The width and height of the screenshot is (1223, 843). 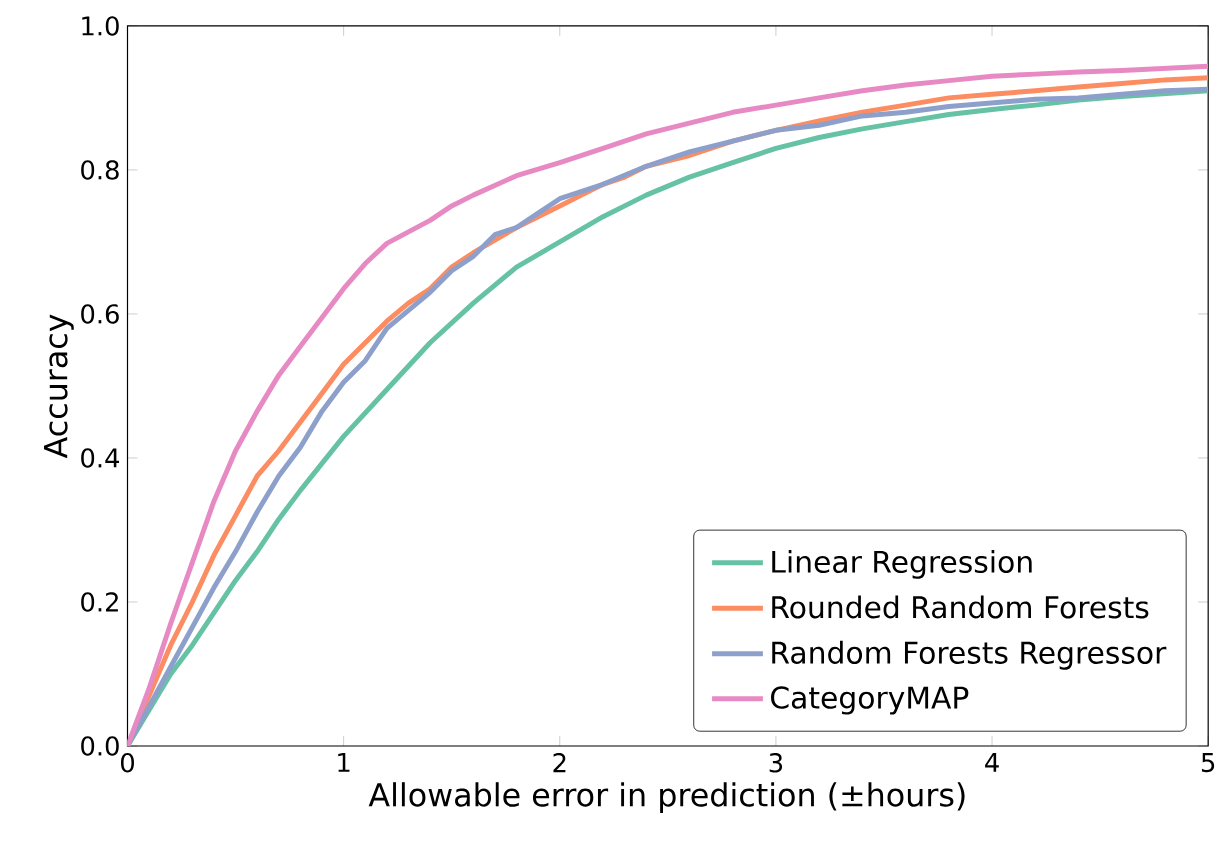 I want to click on y-tick-label: 0.6, so click(x=100, y=314).